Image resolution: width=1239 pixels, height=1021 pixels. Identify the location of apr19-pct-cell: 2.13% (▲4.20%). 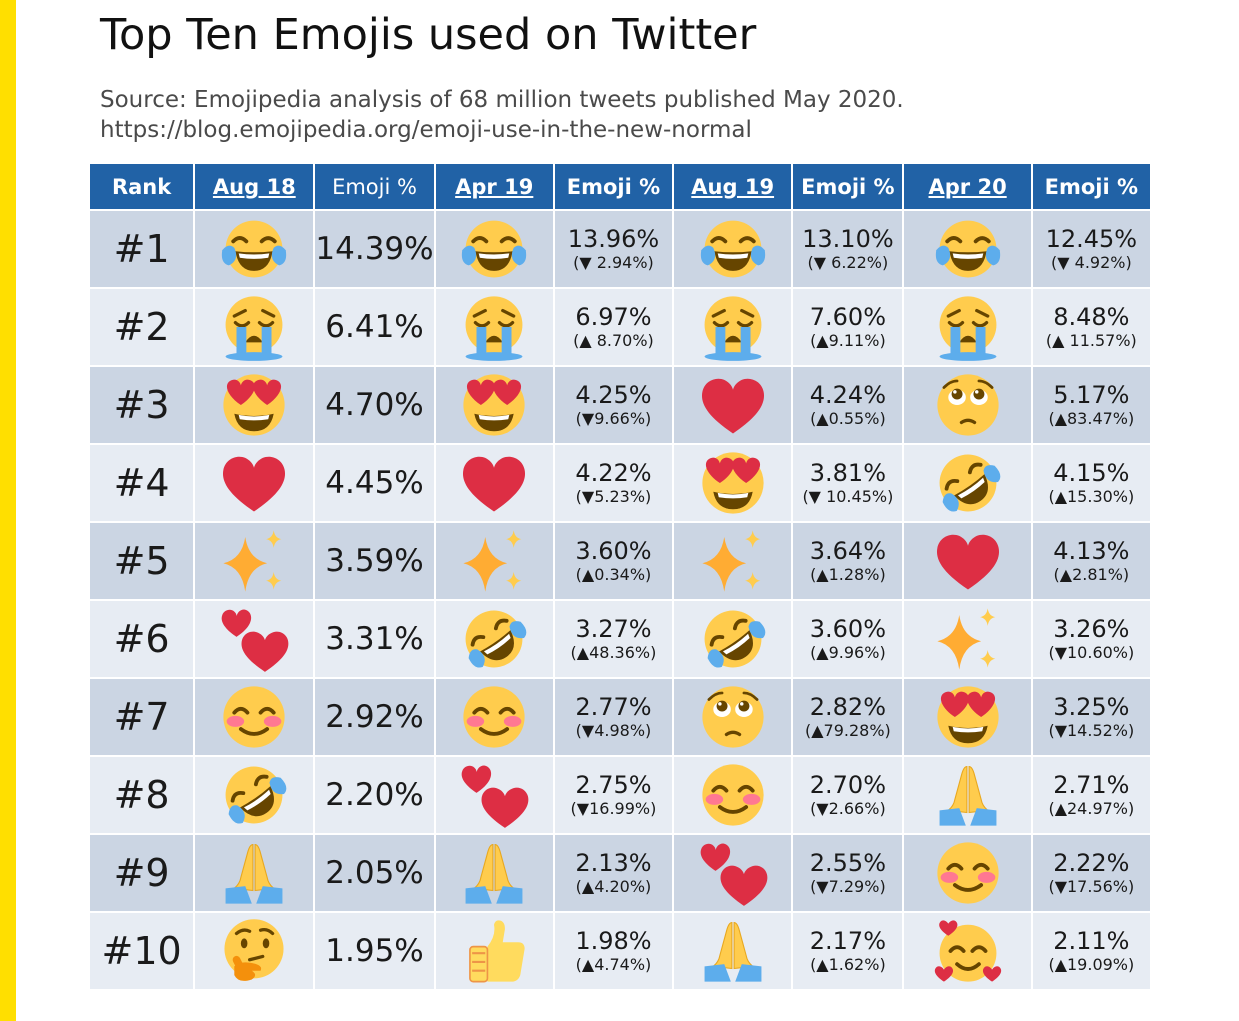
(613, 873).